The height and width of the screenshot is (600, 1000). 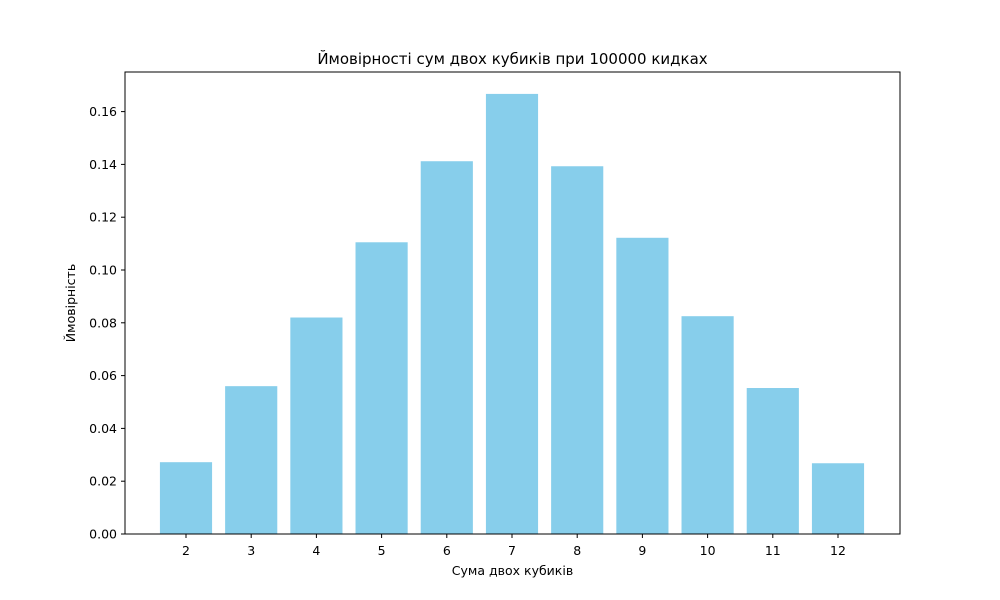 What do you see at coordinates (642, 550) in the screenshot?
I see `x-tick-label-9: 9` at bounding box center [642, 550].